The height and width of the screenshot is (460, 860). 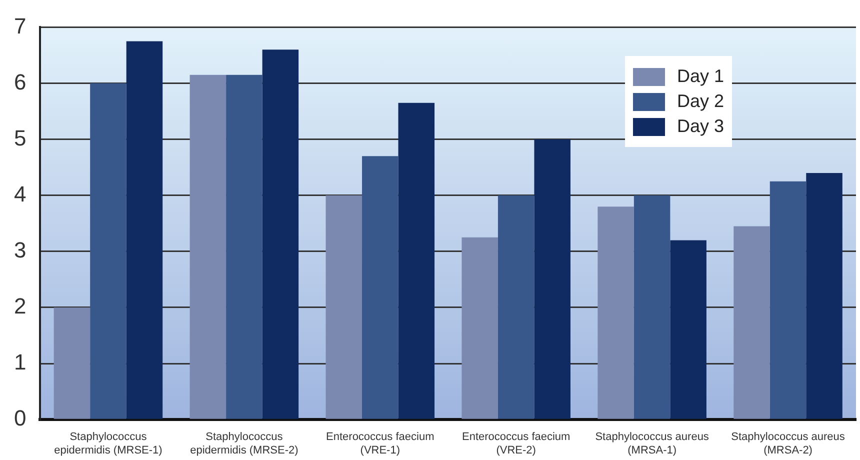 What do you see at coordinates (244, 443) in the screenshot?
I see `x-tick-label: Staphylococcus epidermidis (MRSE-2)` at bounding box center [244, 443].